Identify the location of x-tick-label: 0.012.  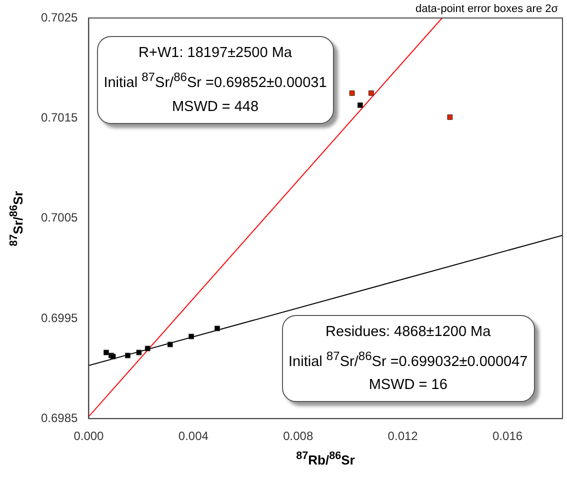
(403, 436).